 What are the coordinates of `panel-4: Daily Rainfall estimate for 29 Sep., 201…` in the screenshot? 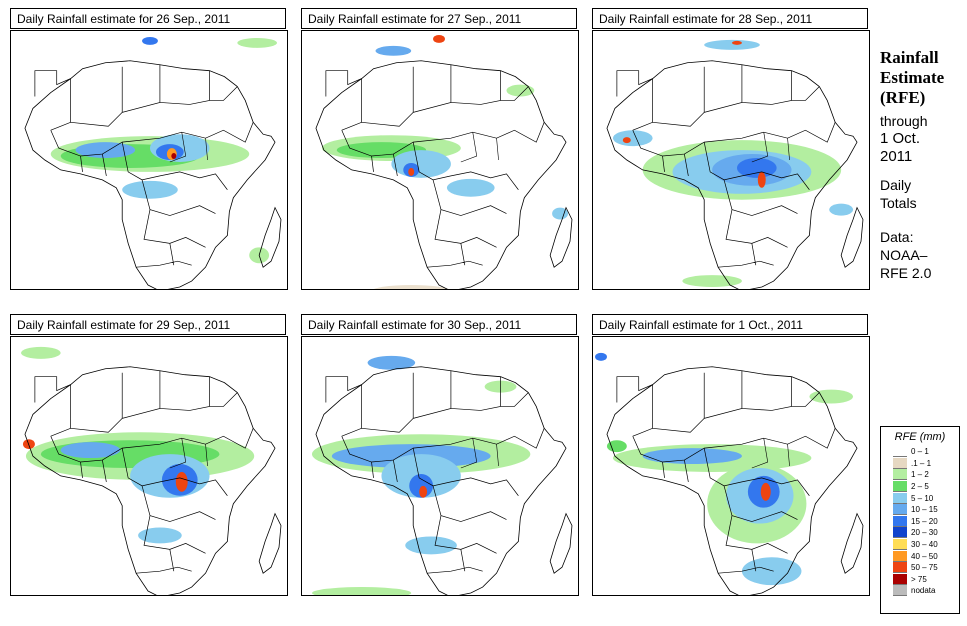 It's located at (149, 455).